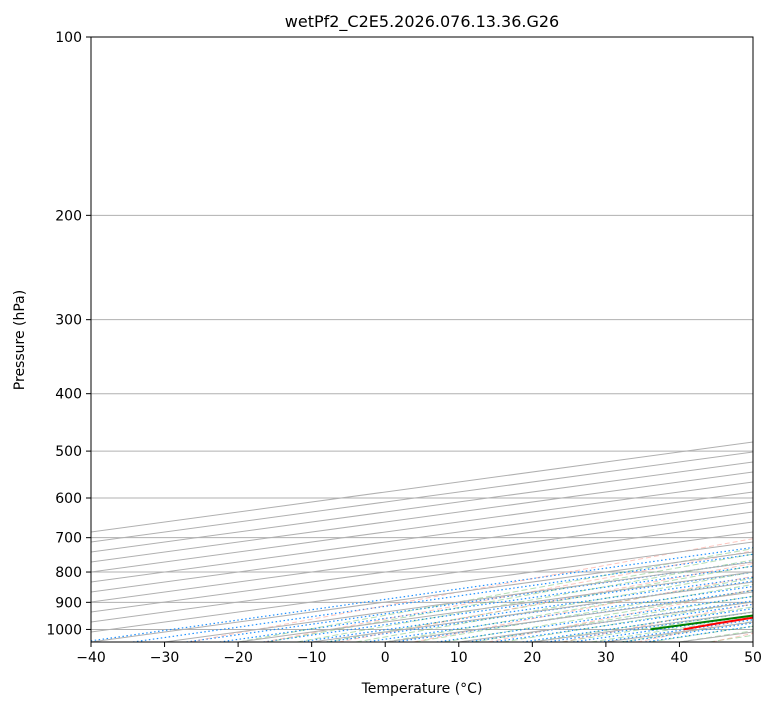  I want to click on x-tick-label: 30, so click(606, 658).